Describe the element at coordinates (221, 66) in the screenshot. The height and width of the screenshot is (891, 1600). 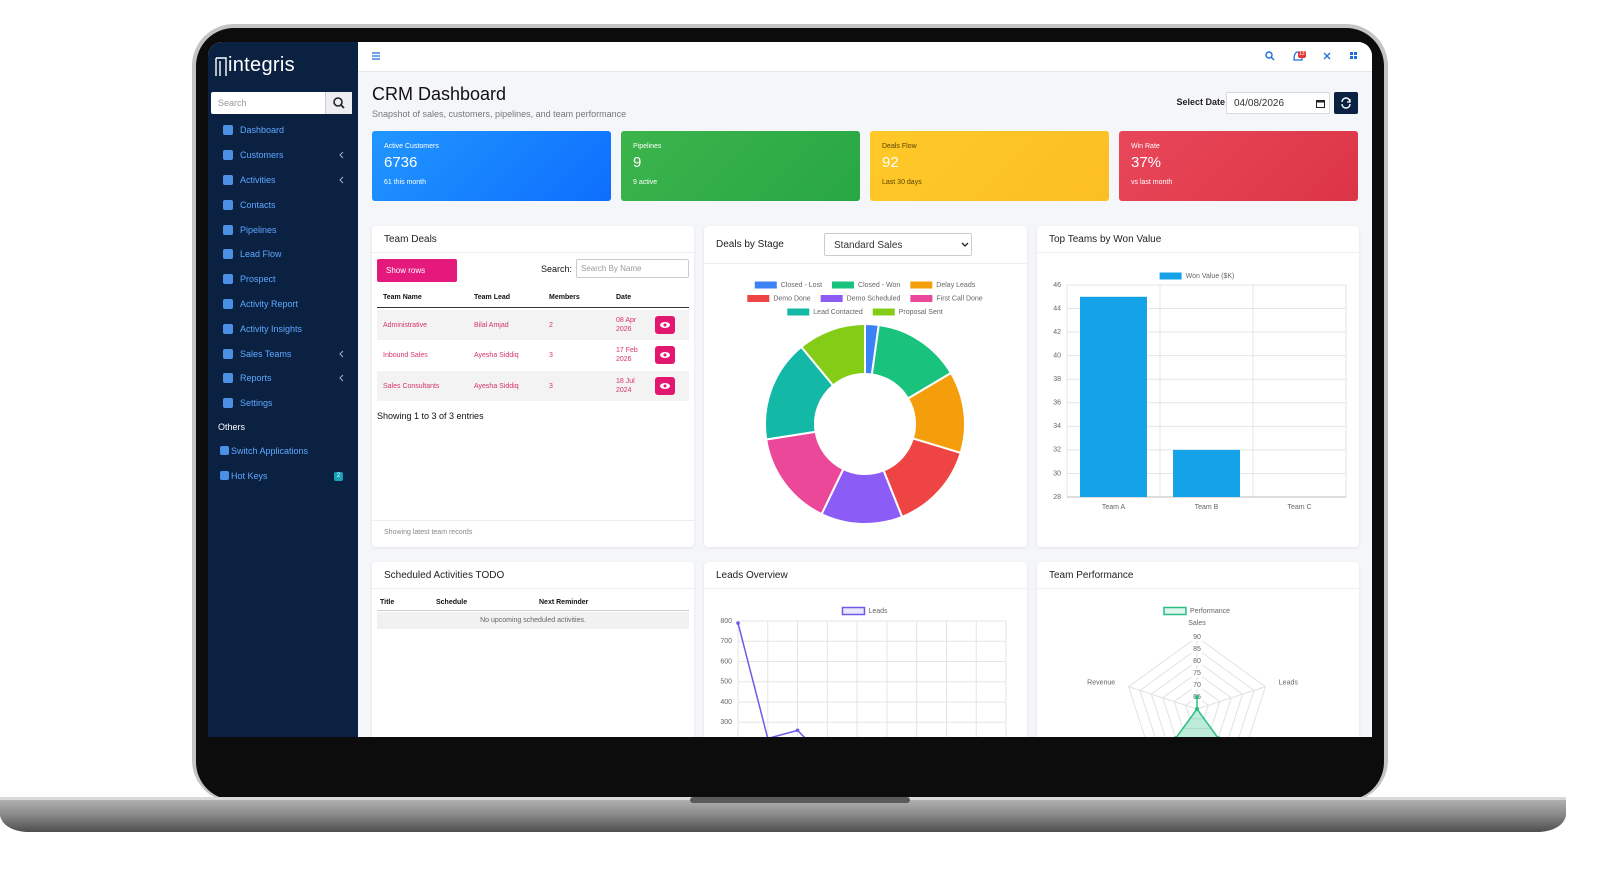
I see `logo-mark` at that location.